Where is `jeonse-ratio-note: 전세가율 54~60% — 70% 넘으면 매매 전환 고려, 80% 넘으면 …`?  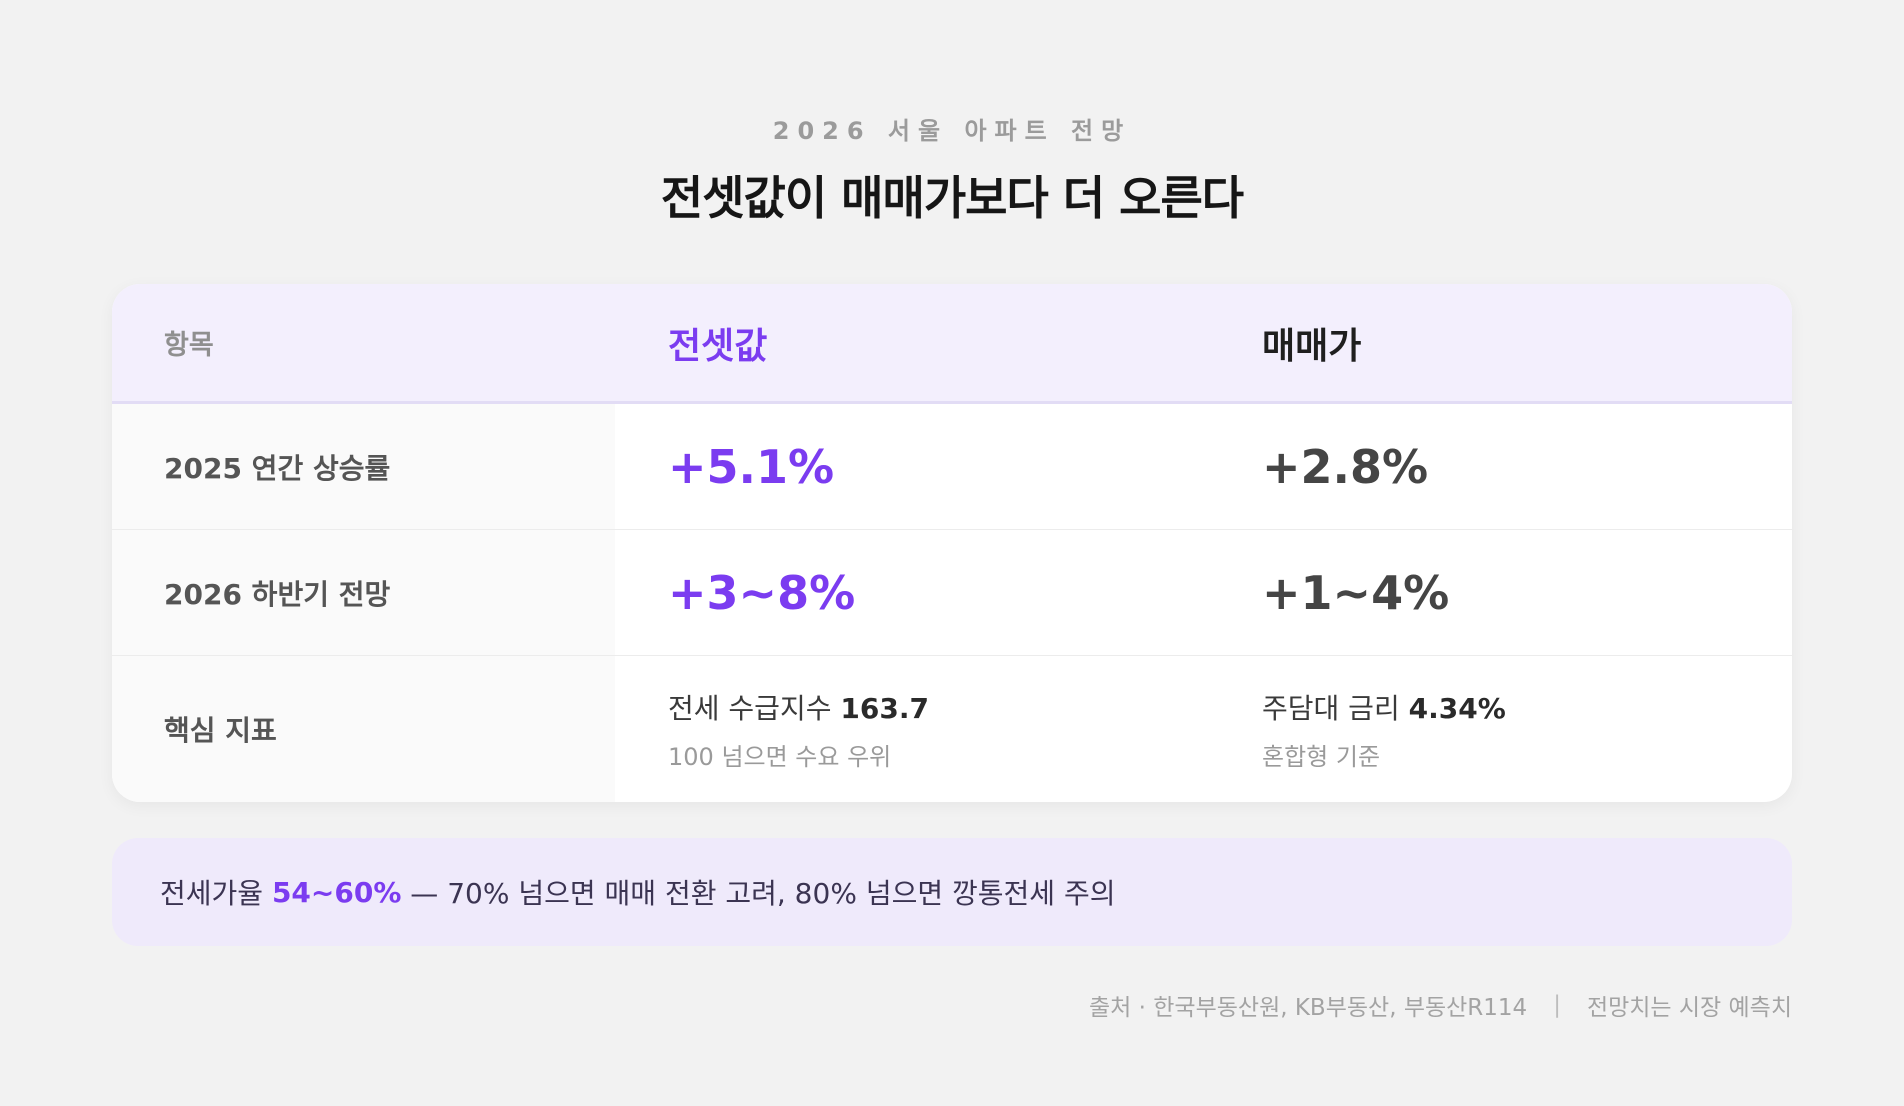 jeonse-ratio-note: 전세가율 54~60% — 70% 넘으면 매매 전환 고려, 80% 넘으면 … is located at coordinates (952, 892).